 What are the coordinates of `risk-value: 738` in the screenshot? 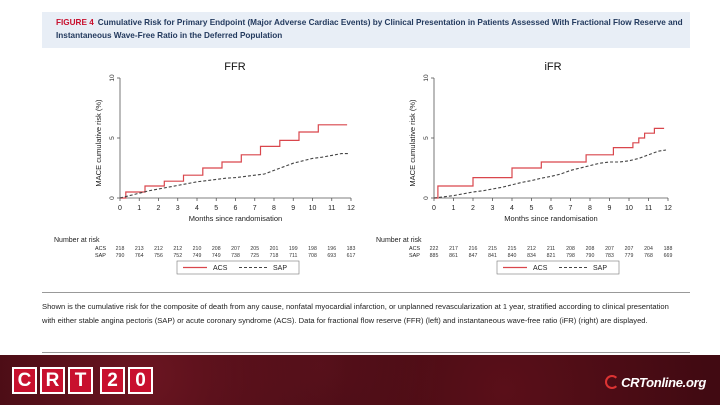 It's located at (235, 256).